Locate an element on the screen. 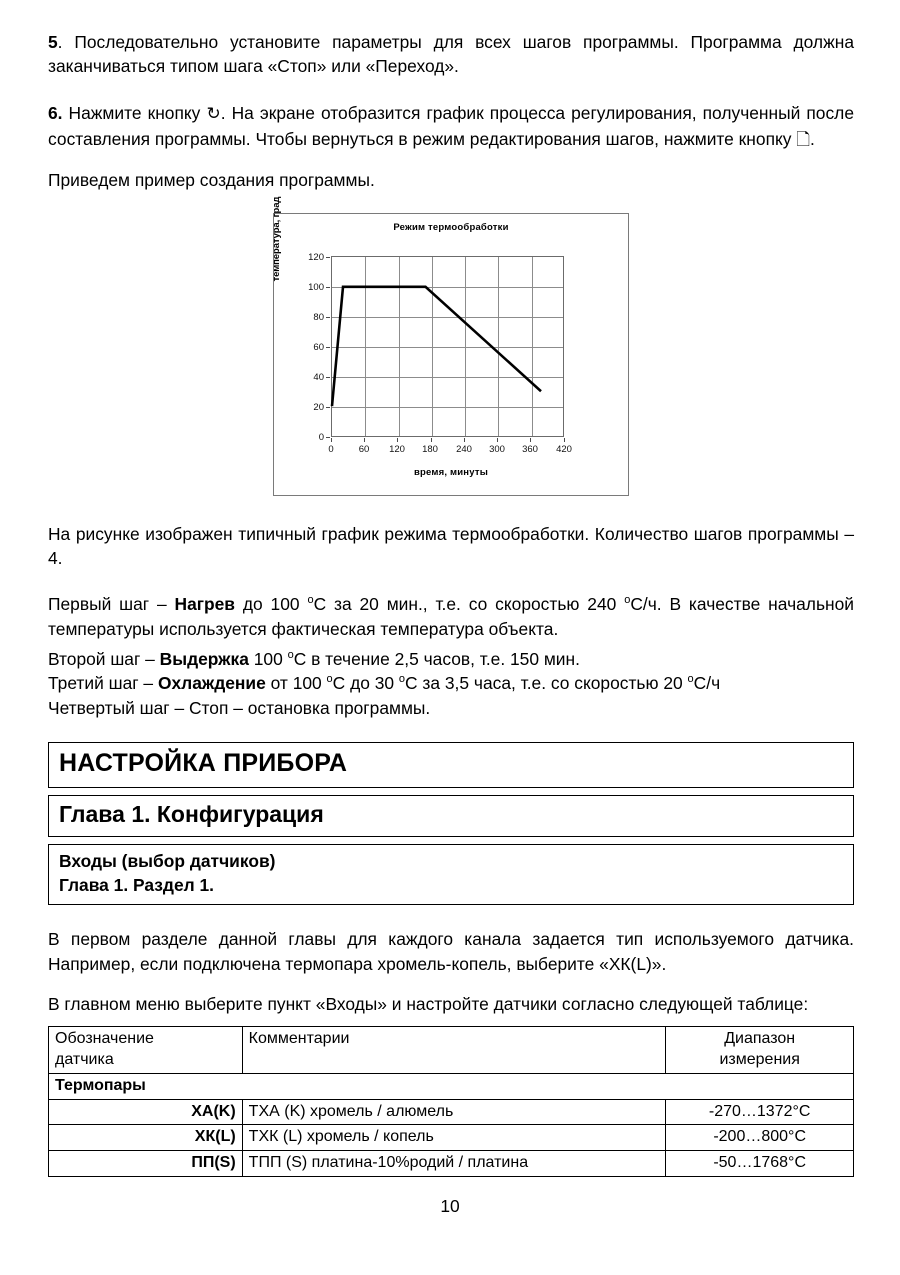  step-one-prefix: Первый шаг – is located at coordinates (111, 604).